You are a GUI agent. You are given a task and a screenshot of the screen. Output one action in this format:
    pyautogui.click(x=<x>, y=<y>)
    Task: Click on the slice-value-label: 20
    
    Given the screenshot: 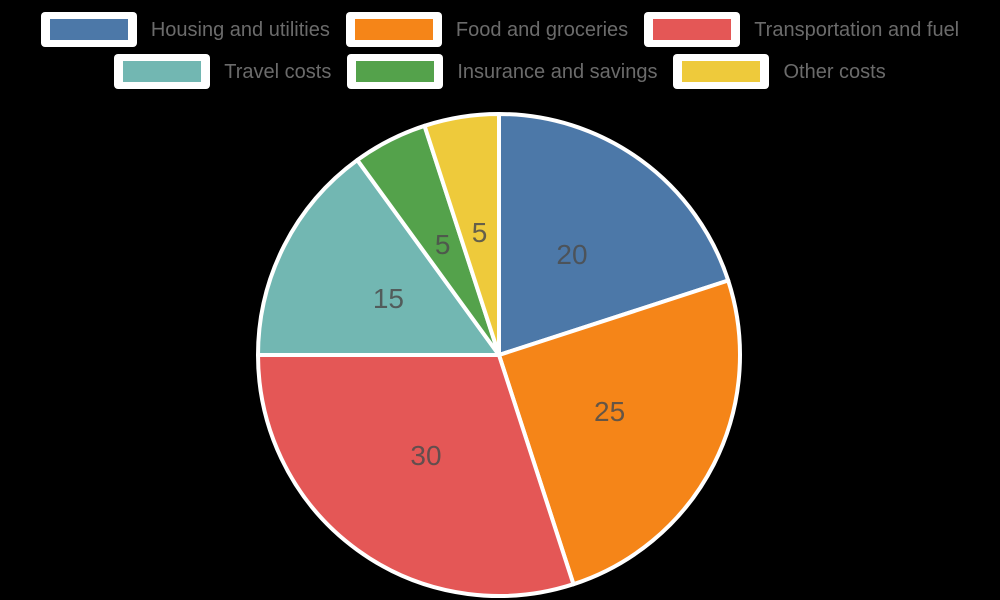 What is the action you would take?
    pyautogui.click(x=571, y=254)
    